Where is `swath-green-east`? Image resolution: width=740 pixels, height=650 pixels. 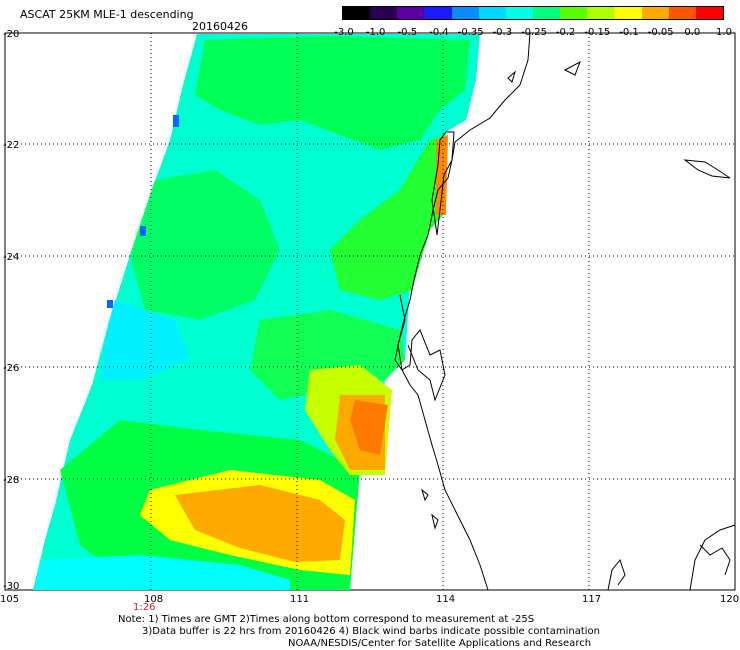
swath-green-east is located at coordinates (387, 217).